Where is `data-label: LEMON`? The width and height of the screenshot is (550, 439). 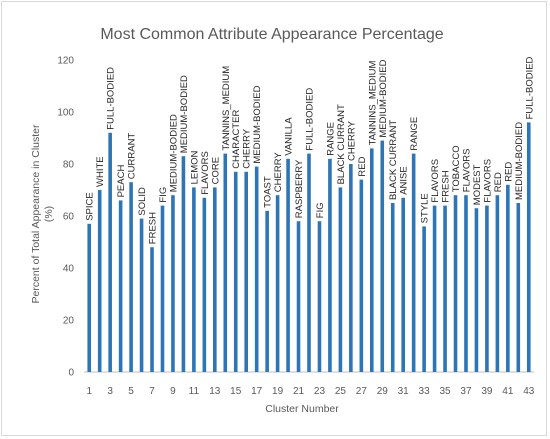 data-label: LEMON is located at coordinates (194, 167).